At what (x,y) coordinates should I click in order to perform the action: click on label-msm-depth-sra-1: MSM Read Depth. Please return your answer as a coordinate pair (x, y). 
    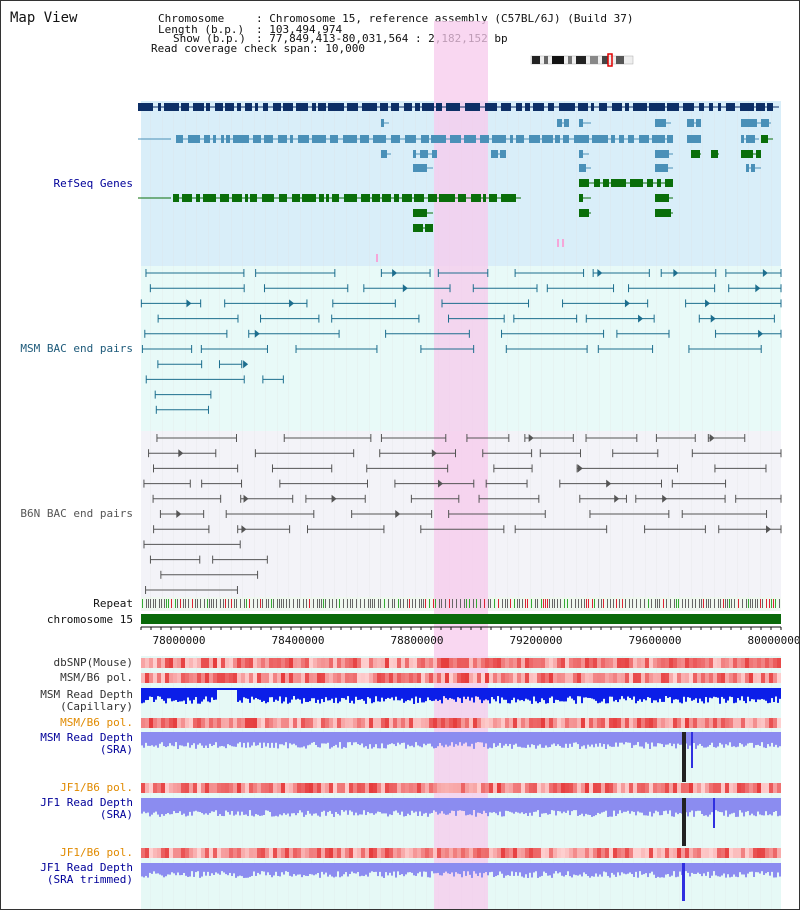
    Looking at the image, I should click on (86, 737).